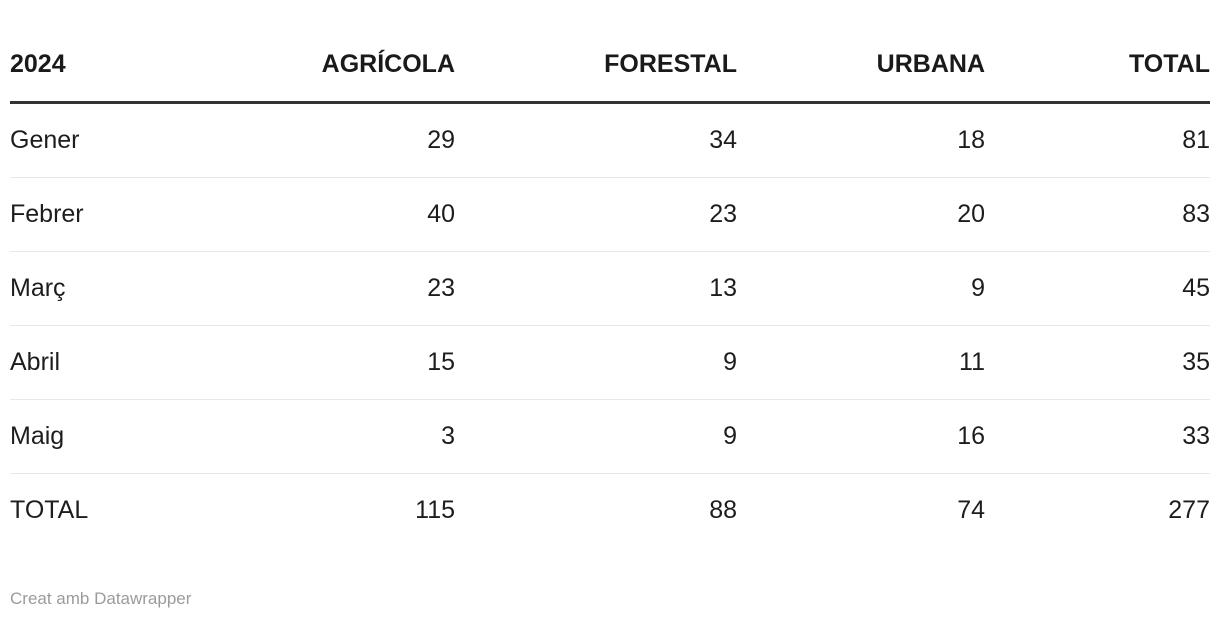 This screenshot has height=620, width=1220. I want to click on cell-value: 34, so click(596, 140).